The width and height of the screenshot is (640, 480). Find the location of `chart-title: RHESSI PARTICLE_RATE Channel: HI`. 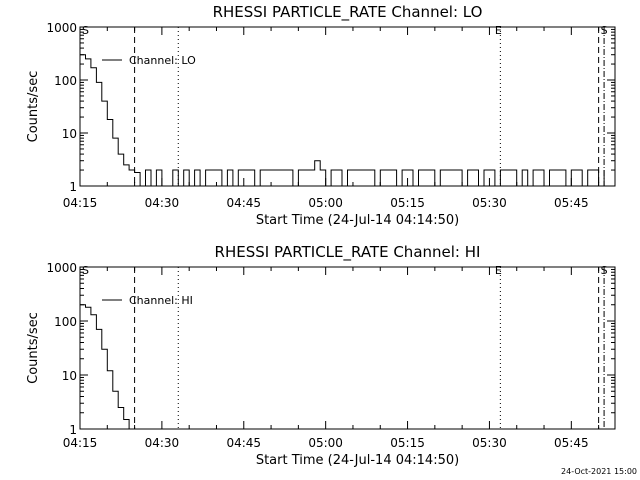

chart-title: RHESSI PARTICLE_RATE Channel: HI is located at coordinates (348, 252).